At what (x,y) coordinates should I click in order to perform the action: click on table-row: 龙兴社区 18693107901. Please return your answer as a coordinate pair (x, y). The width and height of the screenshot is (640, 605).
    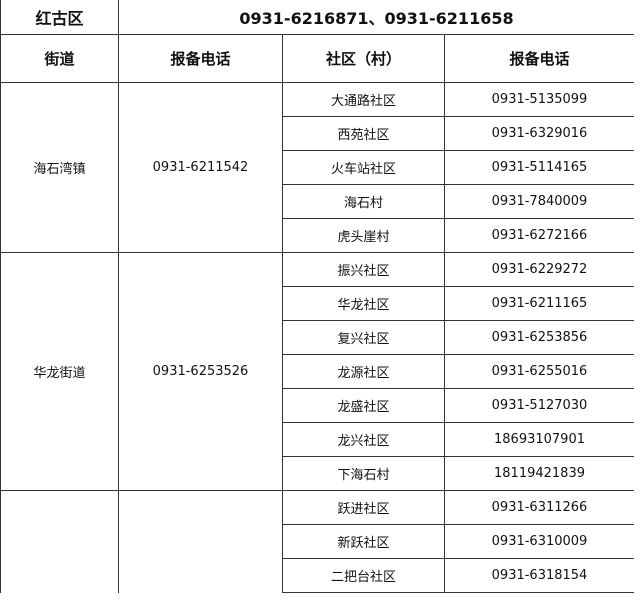
    Looking at the image, I should click on (318, 439).